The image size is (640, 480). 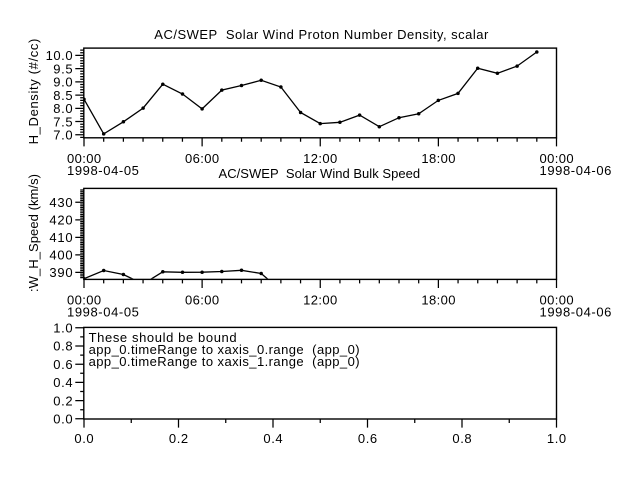 I want to click on svg-text: 10.0, so click(x=59, y=55).